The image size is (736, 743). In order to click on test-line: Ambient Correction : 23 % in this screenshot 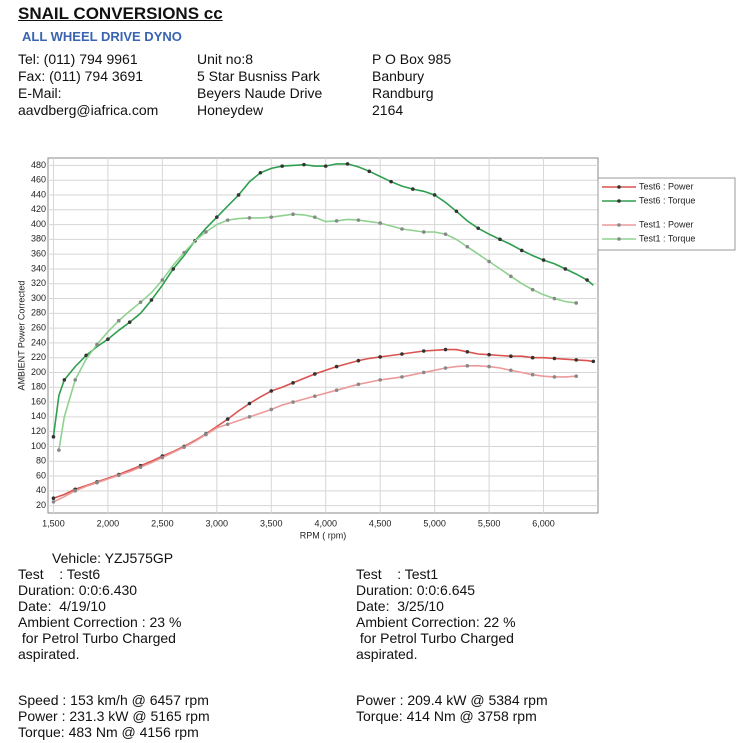, I will do `click(100, 622)`.